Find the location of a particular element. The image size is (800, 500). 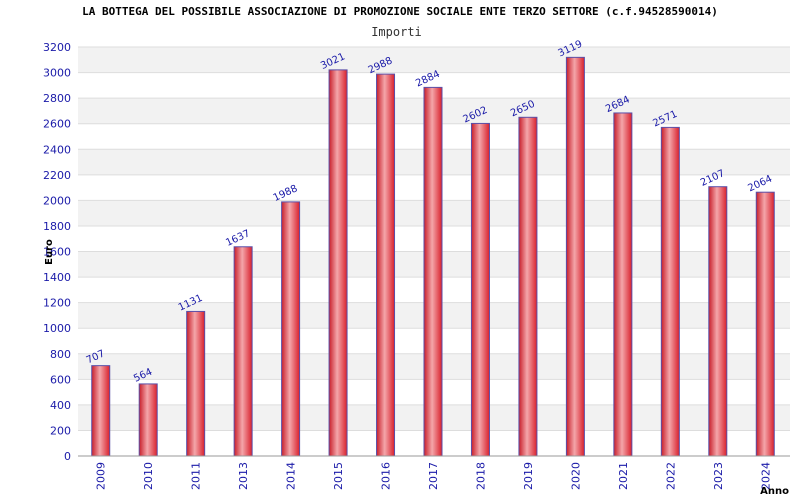

grid-band is located at coordinates (434, 60).